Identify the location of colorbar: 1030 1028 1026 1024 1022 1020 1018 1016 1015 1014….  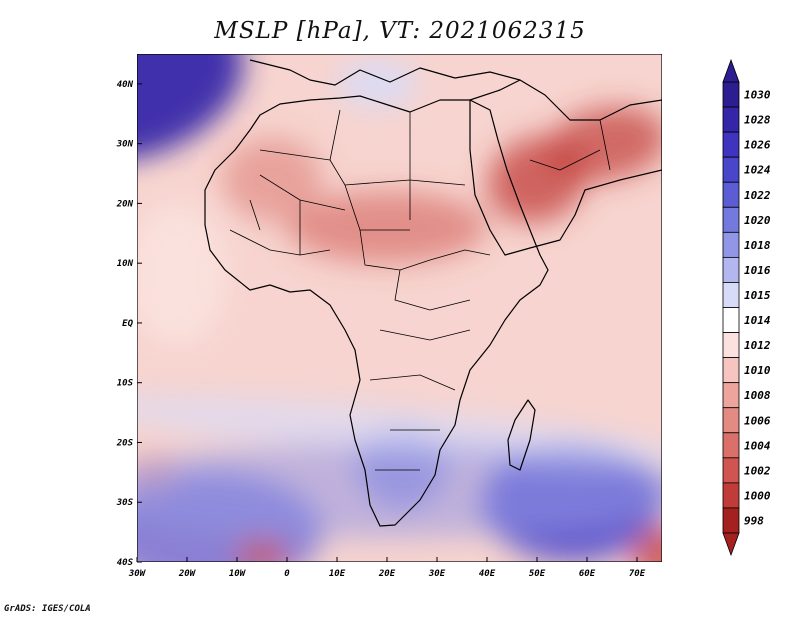
(746, 307).